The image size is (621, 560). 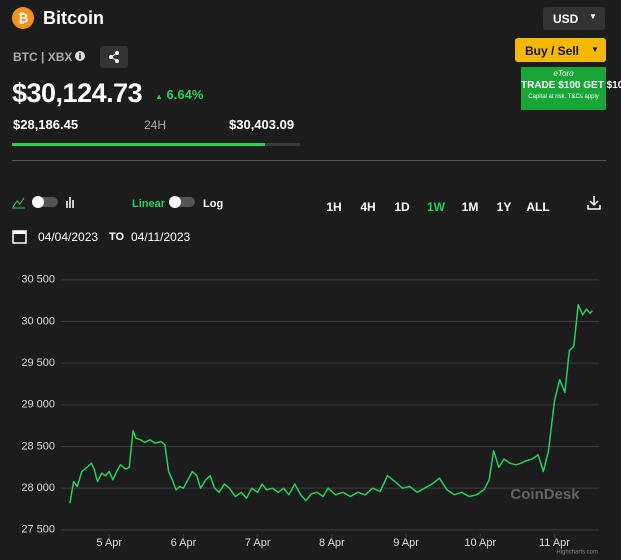 What do you see at coordinates (552, 51) in the screenshot?
I see `buy-label: Buy / Sell` at bounding box center [552, 51].